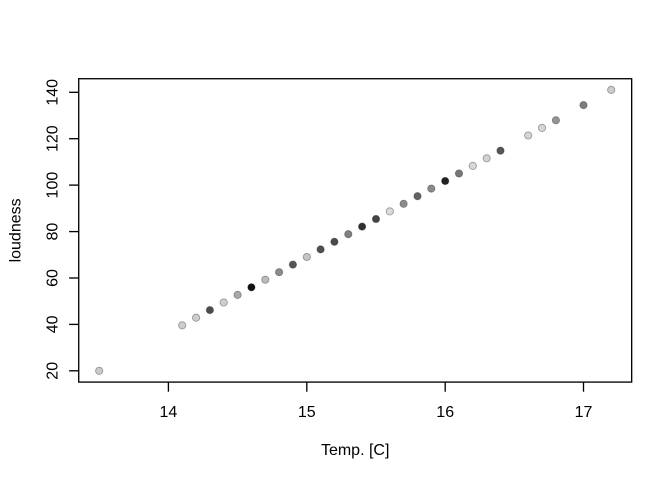 The width and height of the screenshot is (672, 480). What do you see at coordinates (169, 412) in the screenshot?
I see `svg-text: 14` at bounding box center [169, 412].